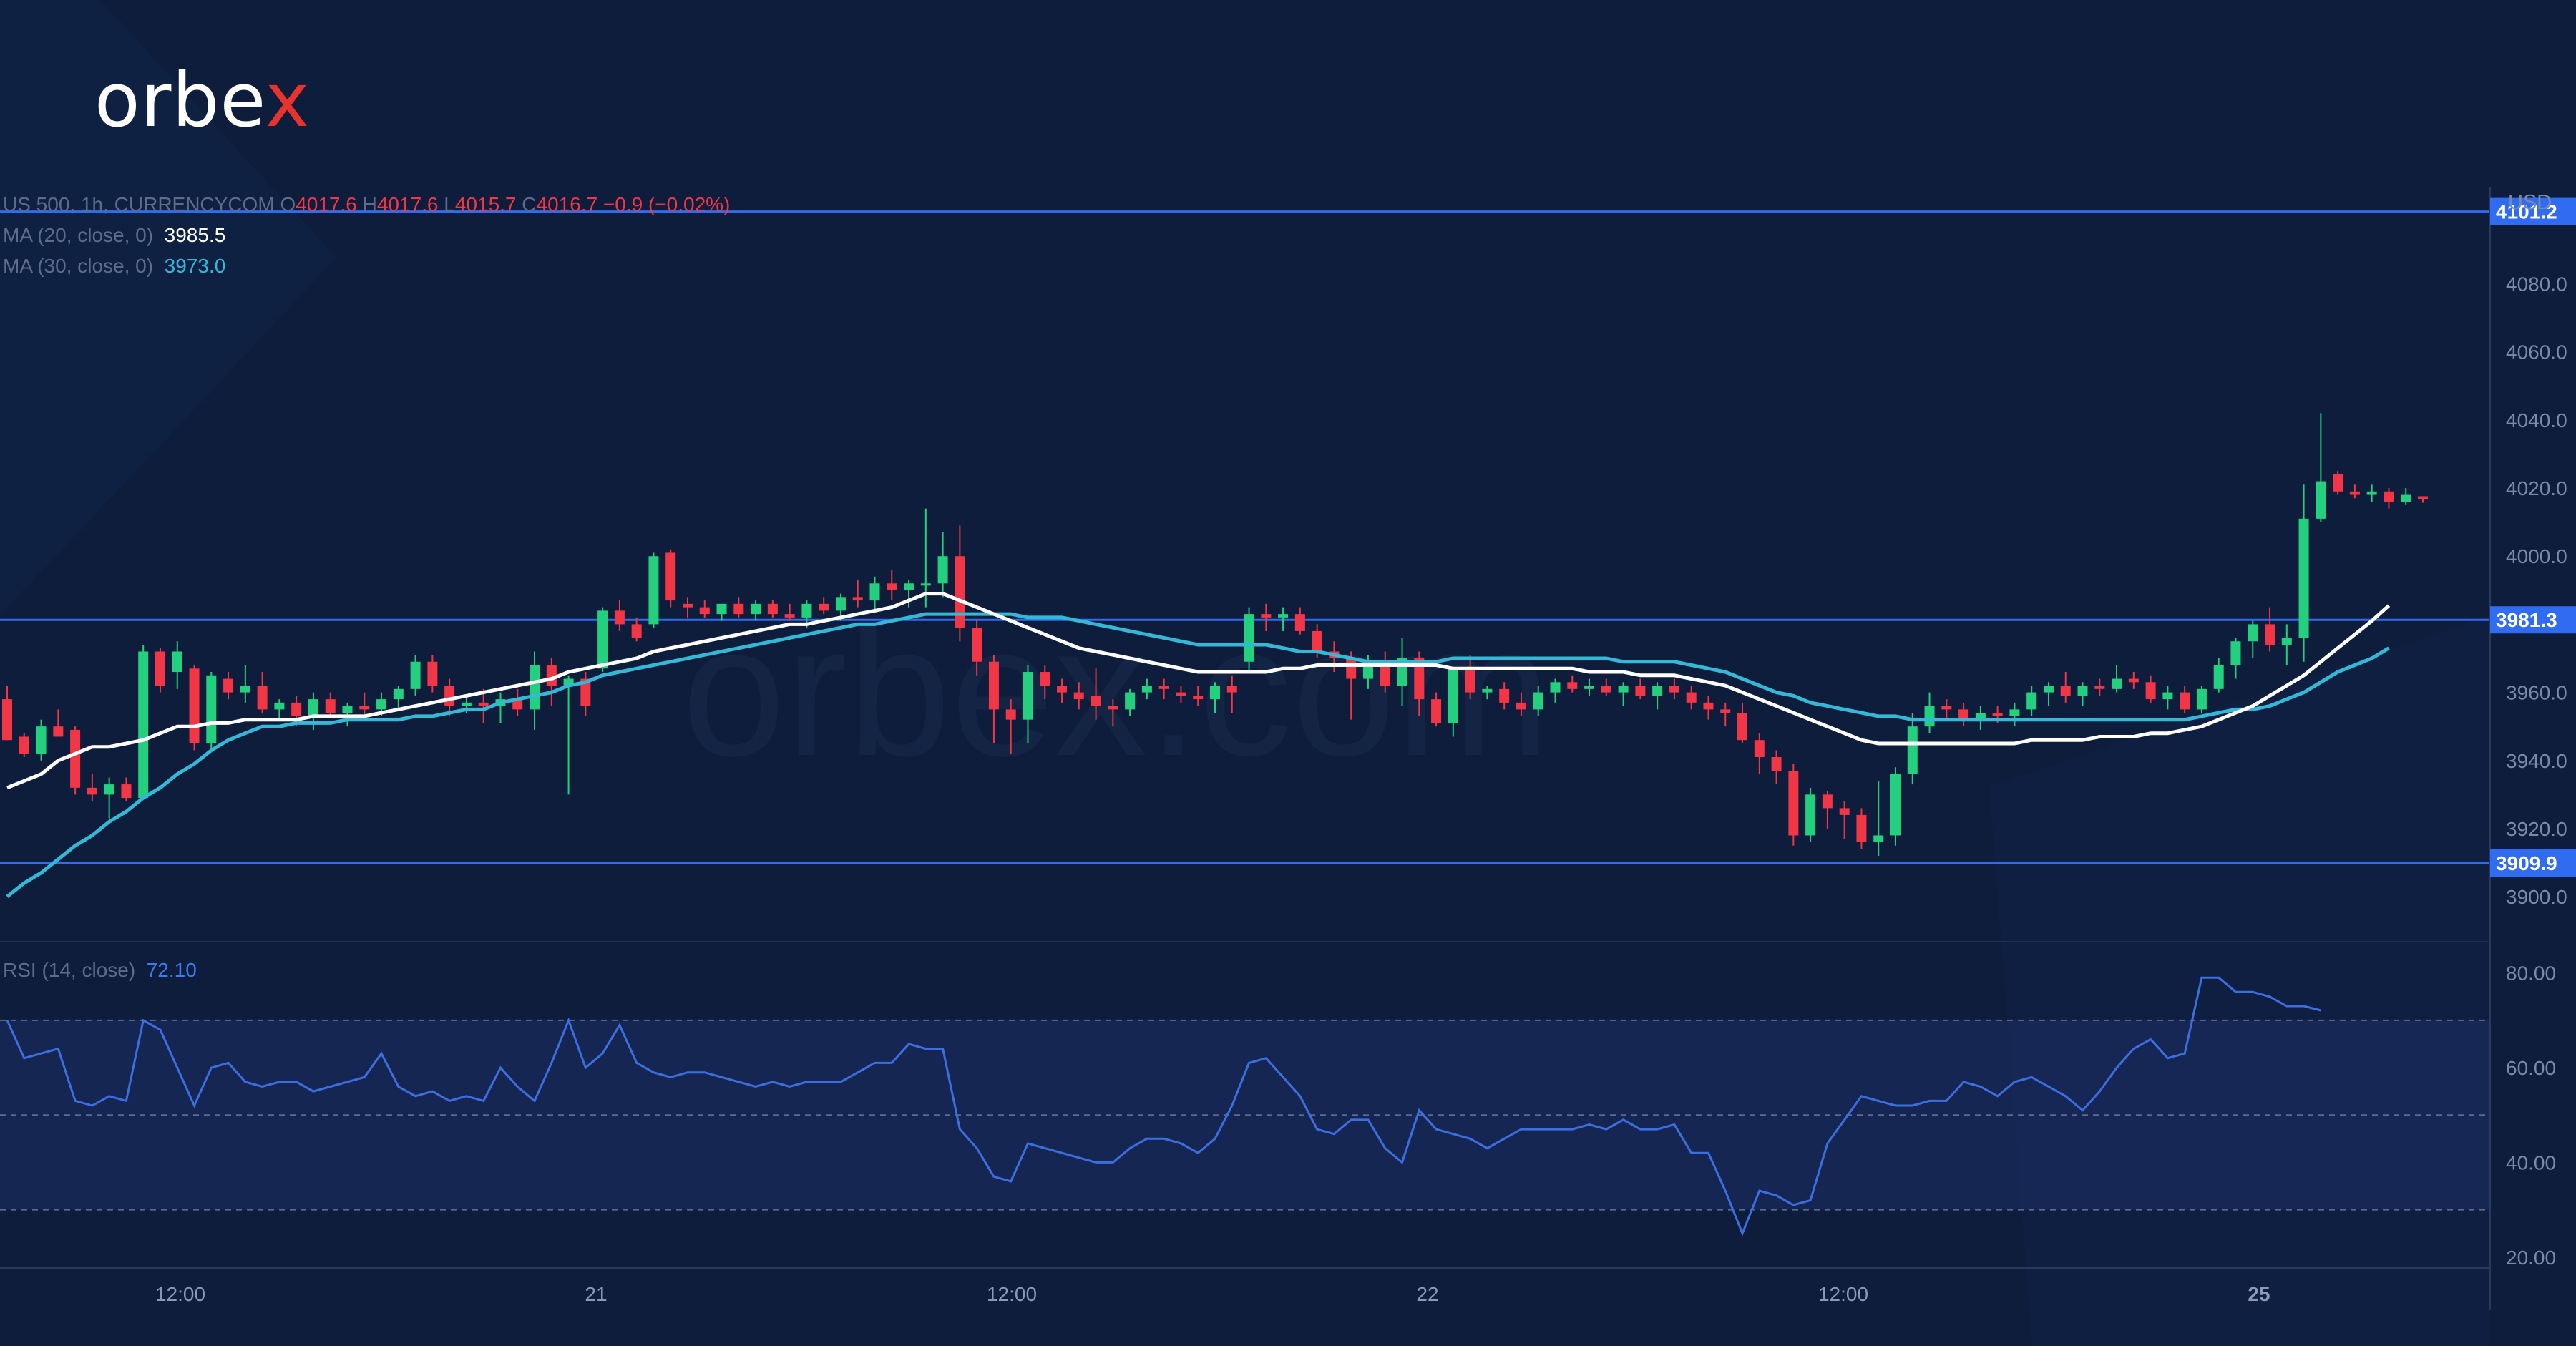  I want to click on level-tag, so click(2533, 863).